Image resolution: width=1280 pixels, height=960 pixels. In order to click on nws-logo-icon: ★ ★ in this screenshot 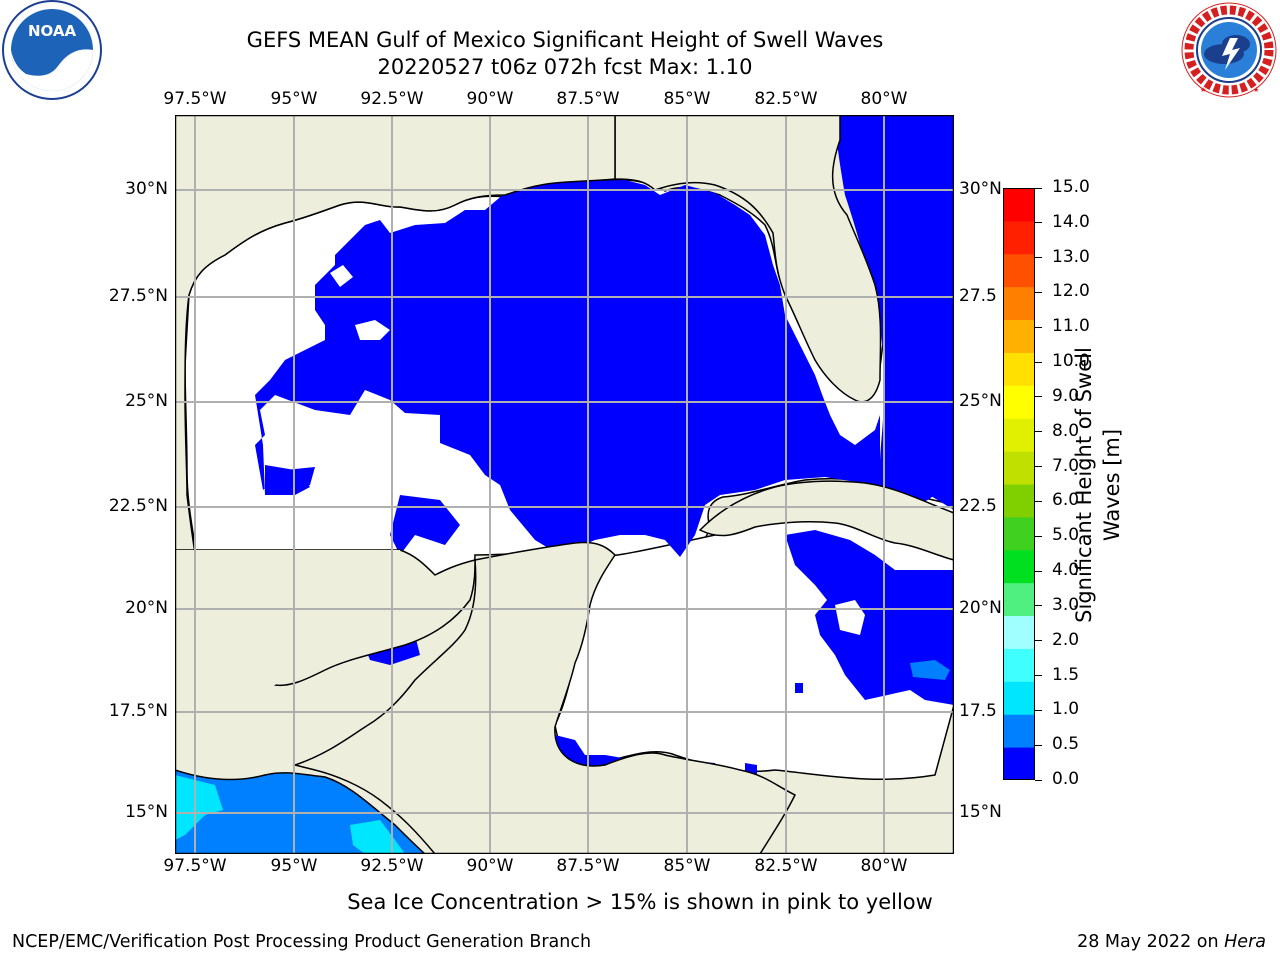, I will do `click(1229, 50)`.